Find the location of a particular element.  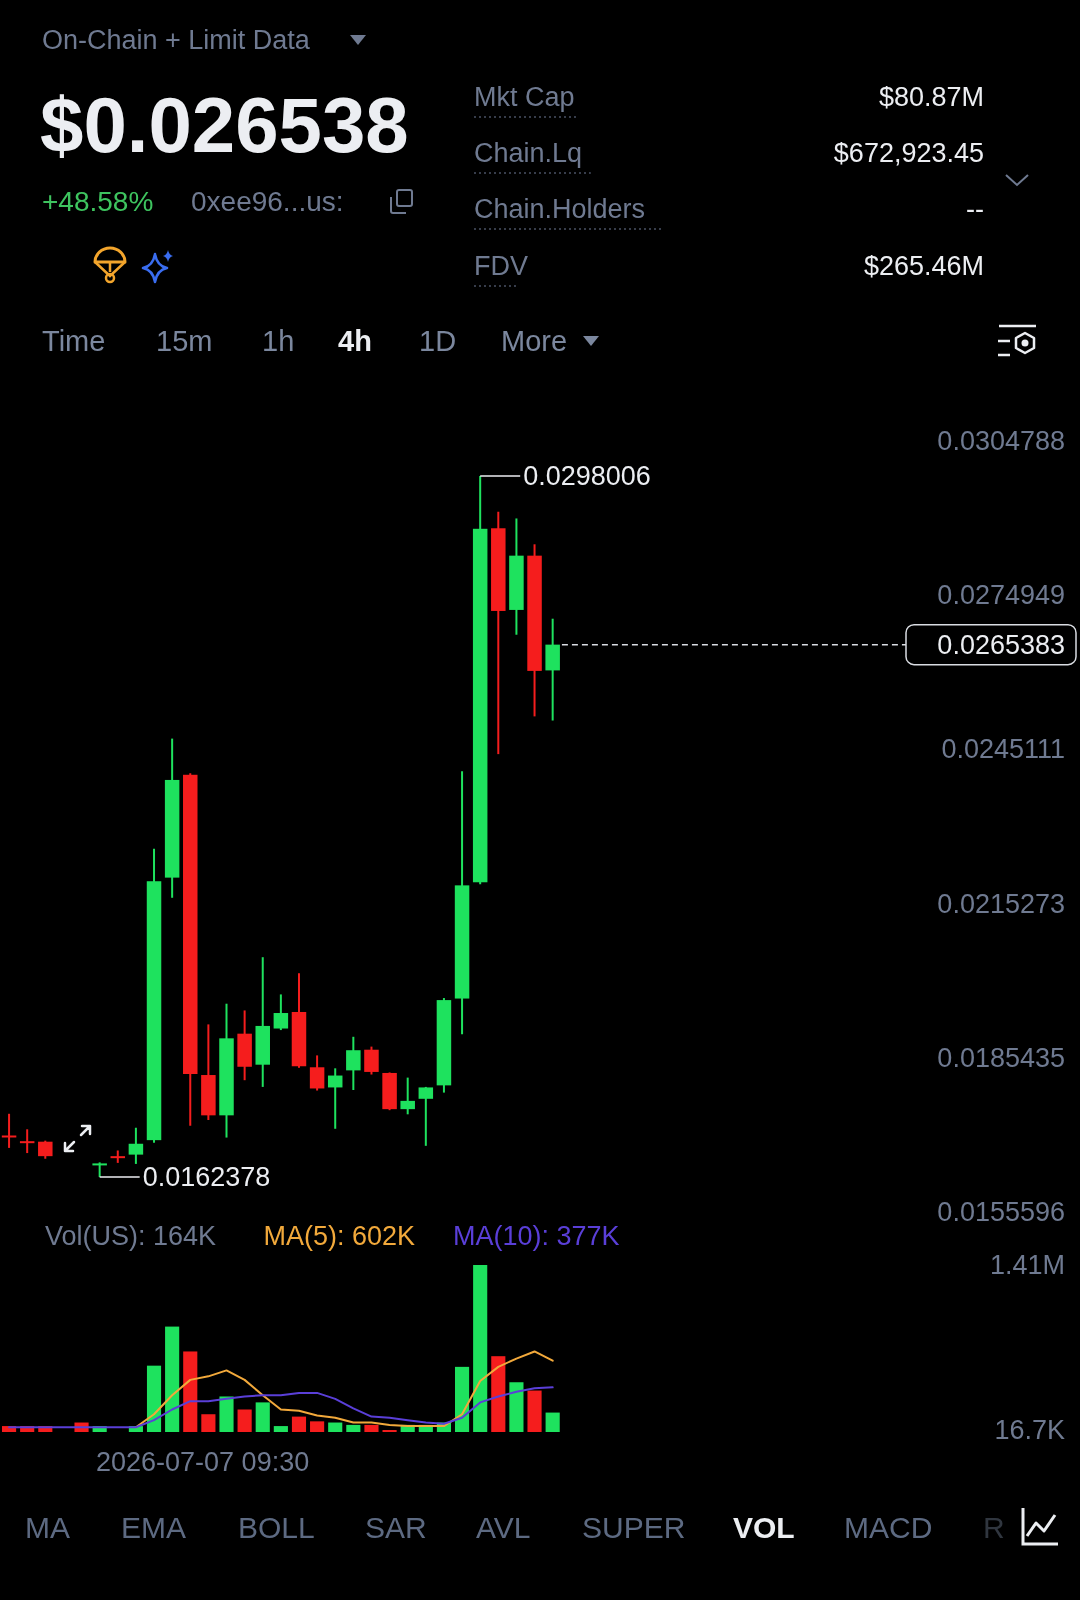

text: SUPER is located at coordinates (634, 1527).